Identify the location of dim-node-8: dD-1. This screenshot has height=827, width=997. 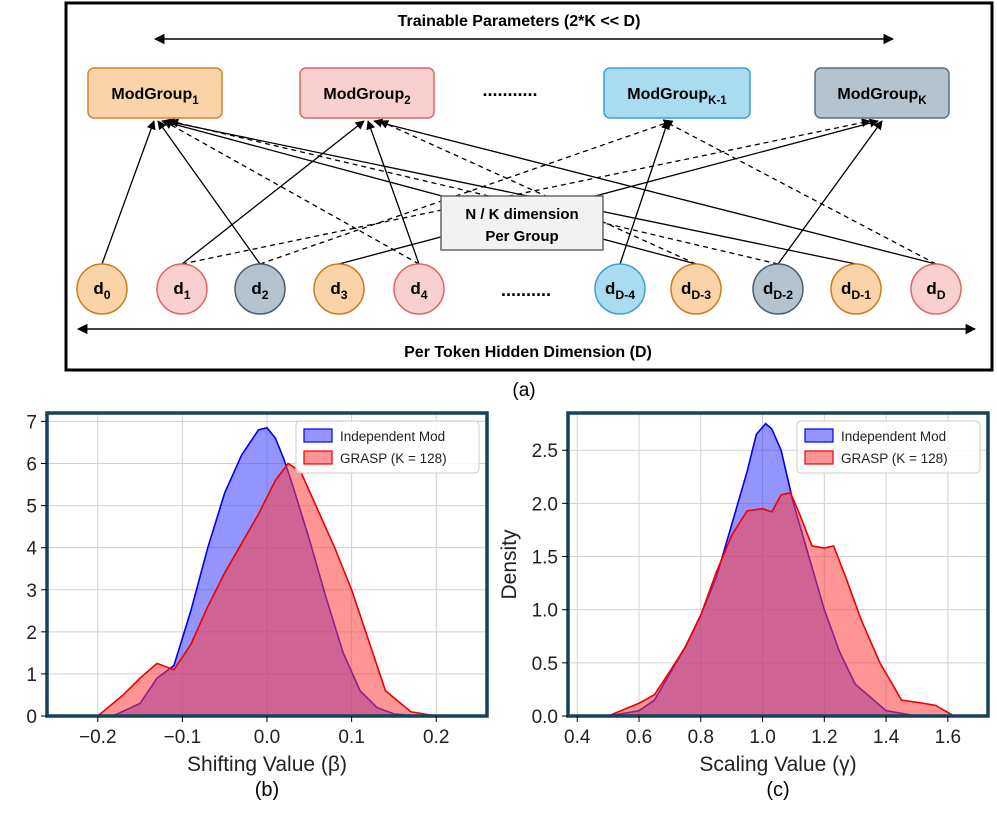
(856, 289).